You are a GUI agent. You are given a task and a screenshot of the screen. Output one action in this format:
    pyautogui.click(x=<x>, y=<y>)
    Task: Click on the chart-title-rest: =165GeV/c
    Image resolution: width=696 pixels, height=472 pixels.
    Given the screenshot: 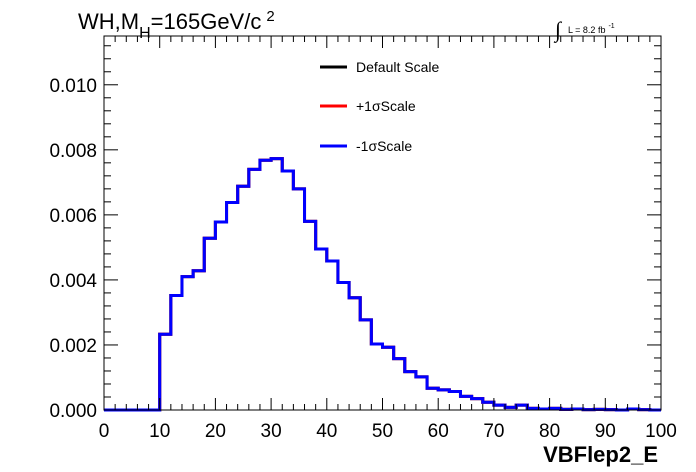 What is the action you would take?
    pyautogui.click(x=206, y=21)
    